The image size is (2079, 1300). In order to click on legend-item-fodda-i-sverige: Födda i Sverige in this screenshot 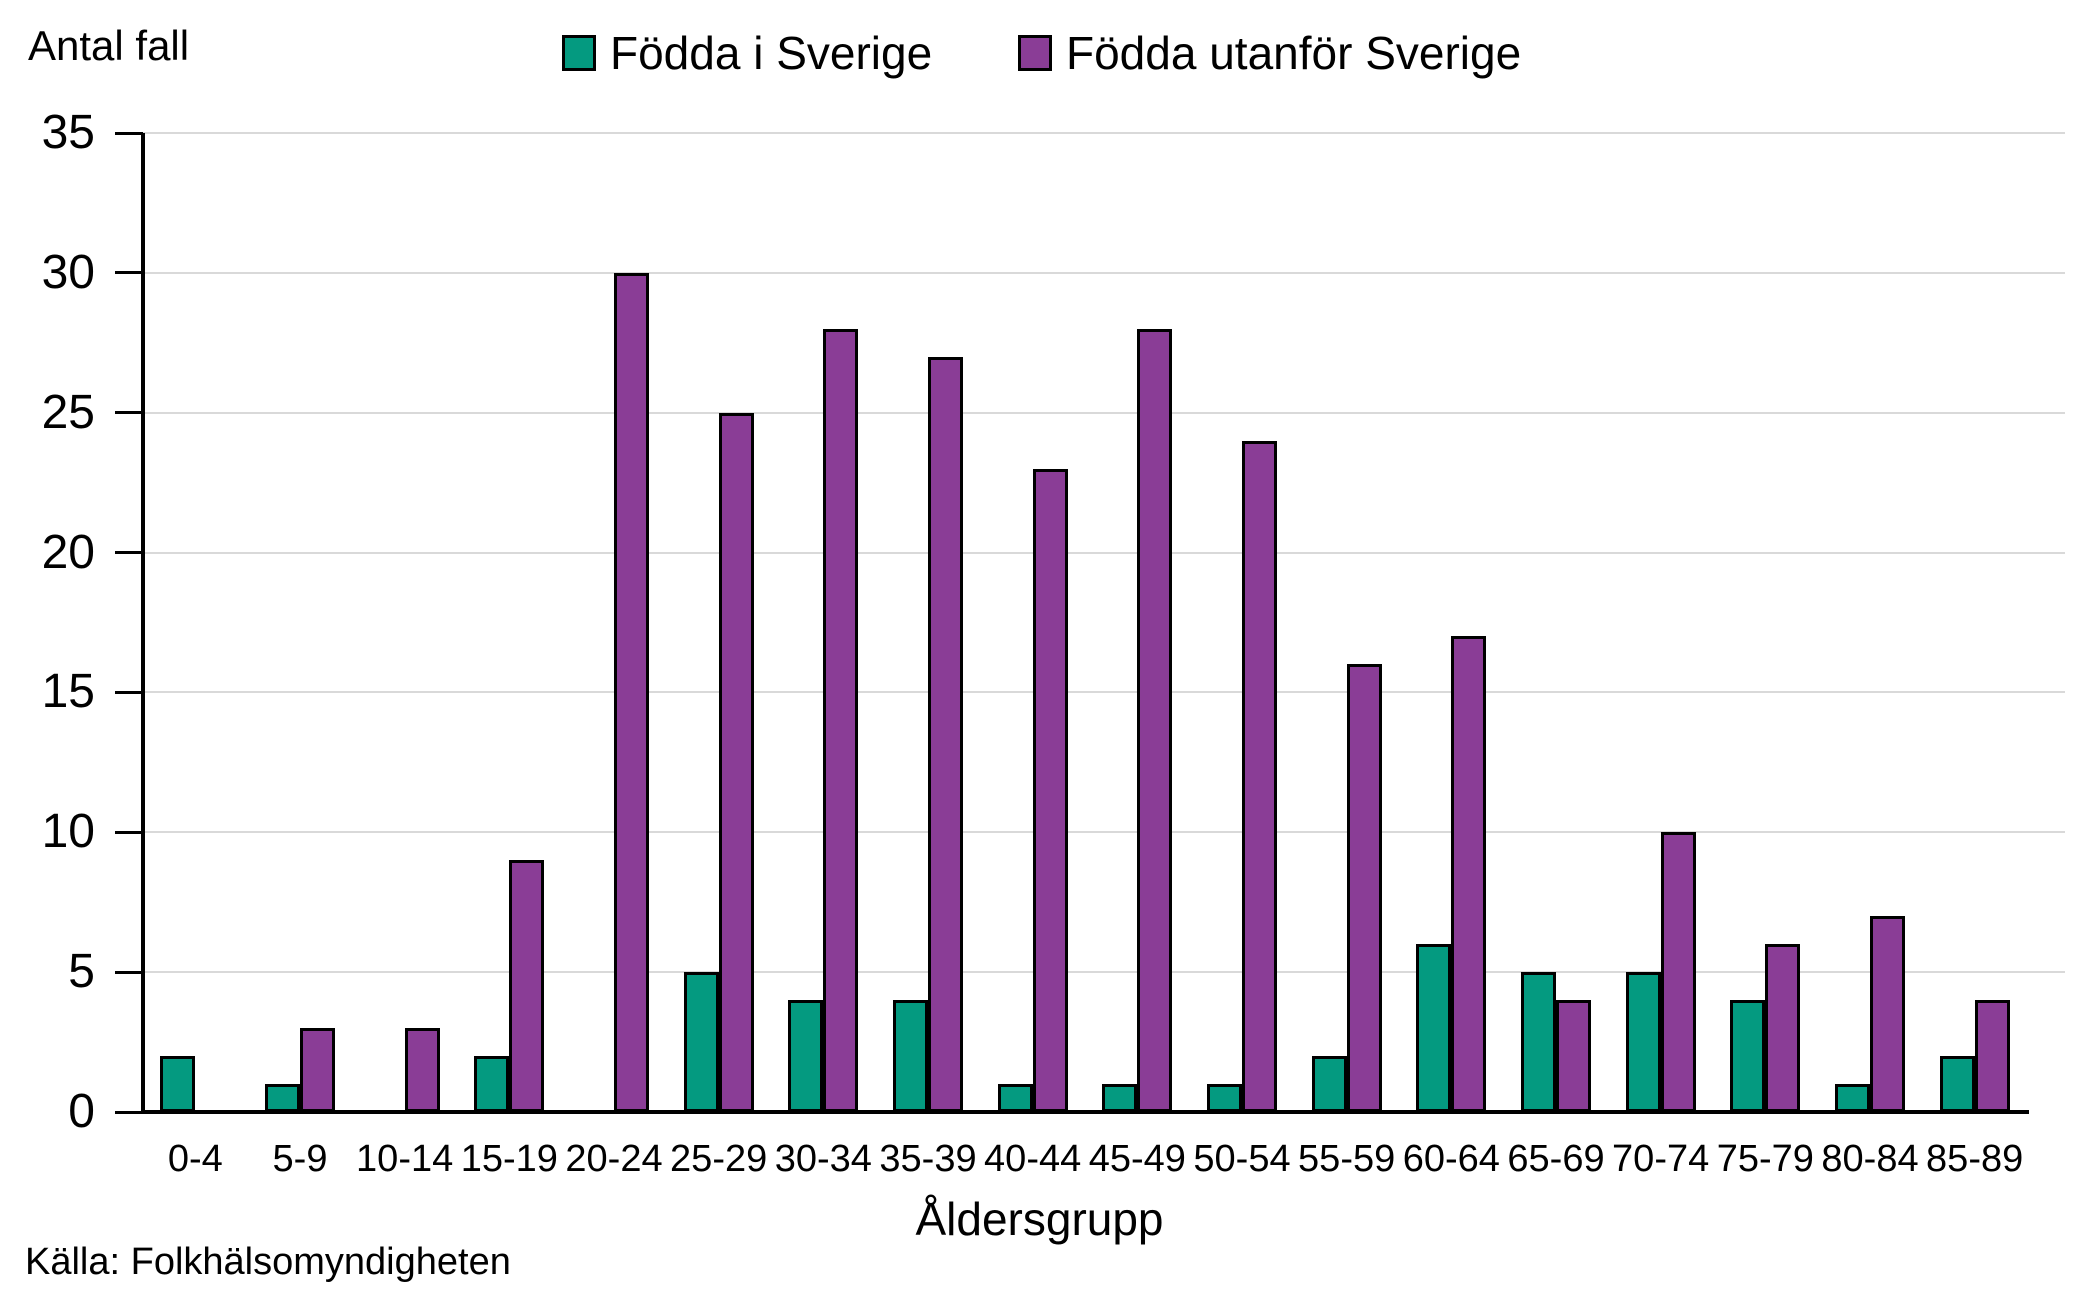, I will do `click(747, 53)`.